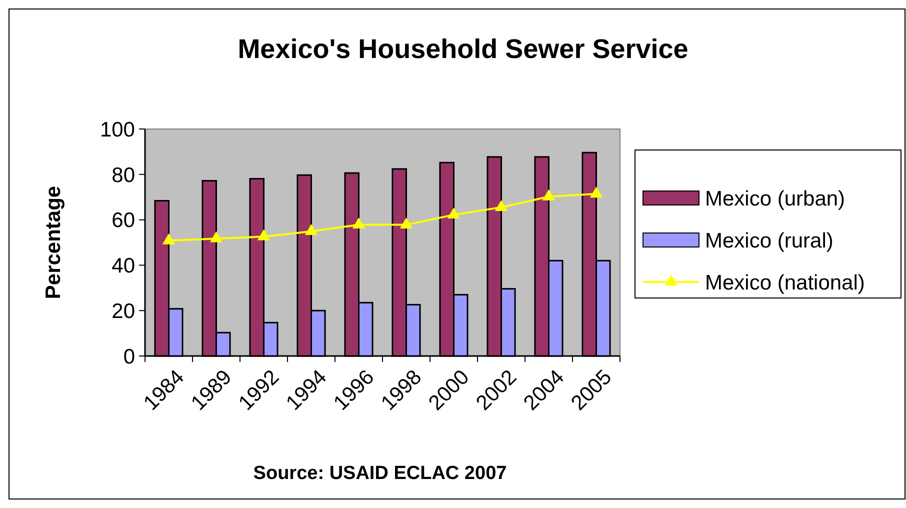  I want to click on y-tick-label: 40, so click(123, 266).